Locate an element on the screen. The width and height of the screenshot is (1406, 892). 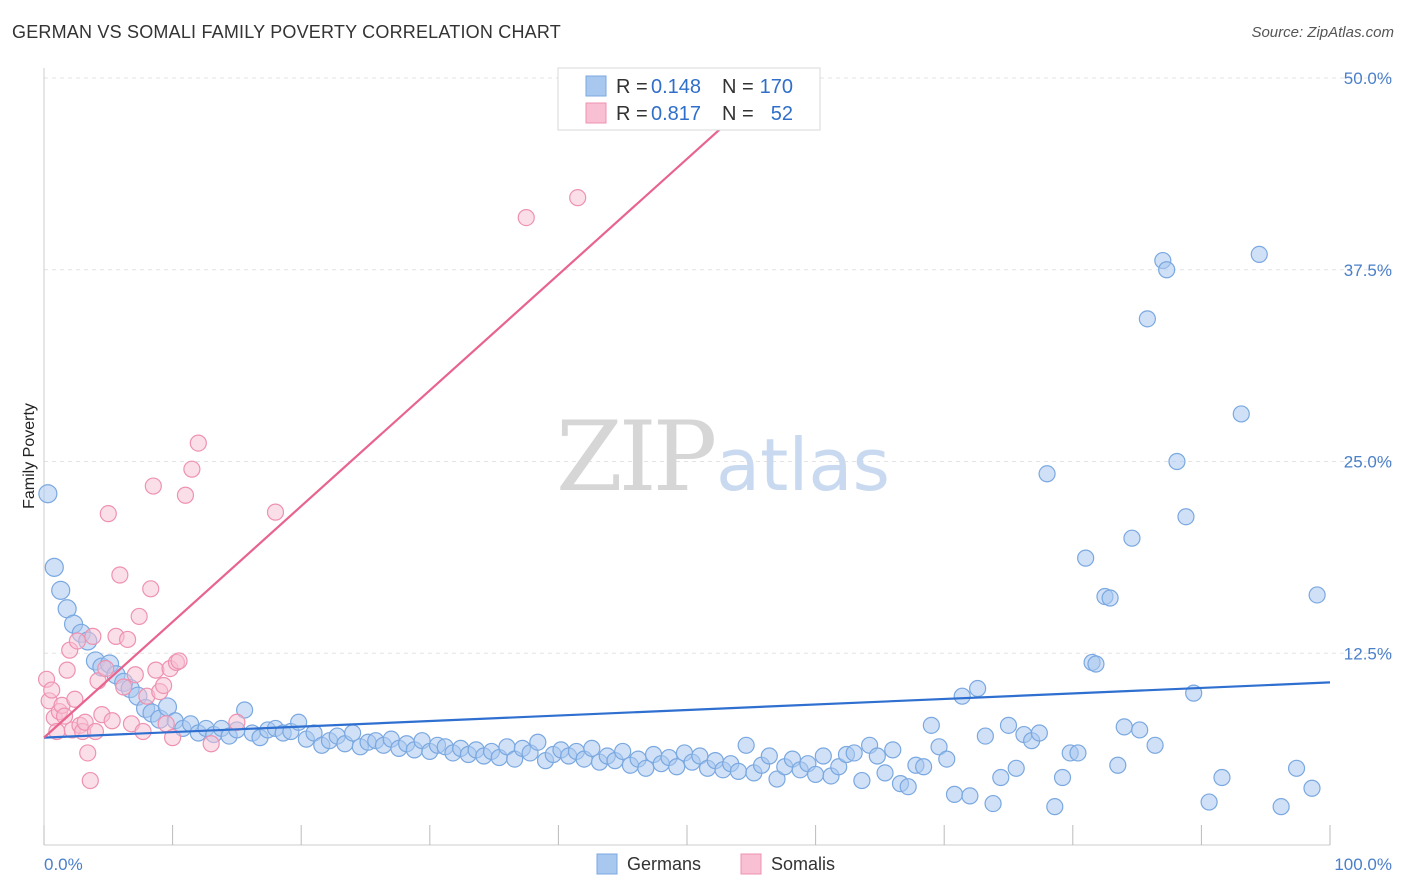
legend-swatch-germans is located at coordinates (596, 86).